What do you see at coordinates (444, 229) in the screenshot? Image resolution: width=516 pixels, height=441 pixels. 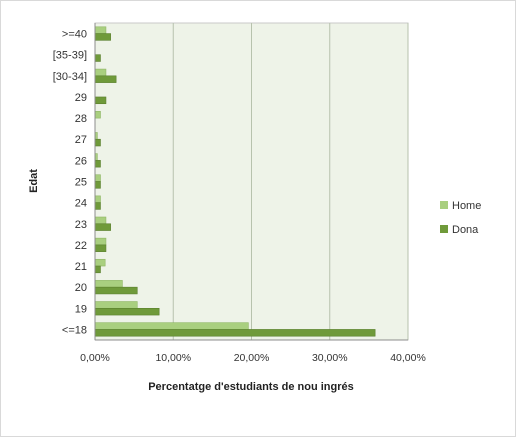 I see `legend-swatch-dona` at bounding box center [444, 229].